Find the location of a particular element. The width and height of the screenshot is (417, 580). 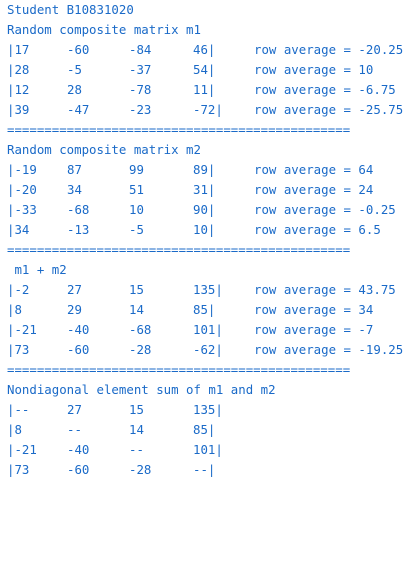

matrix-cell: 54| is located at coordinates (204, 69).